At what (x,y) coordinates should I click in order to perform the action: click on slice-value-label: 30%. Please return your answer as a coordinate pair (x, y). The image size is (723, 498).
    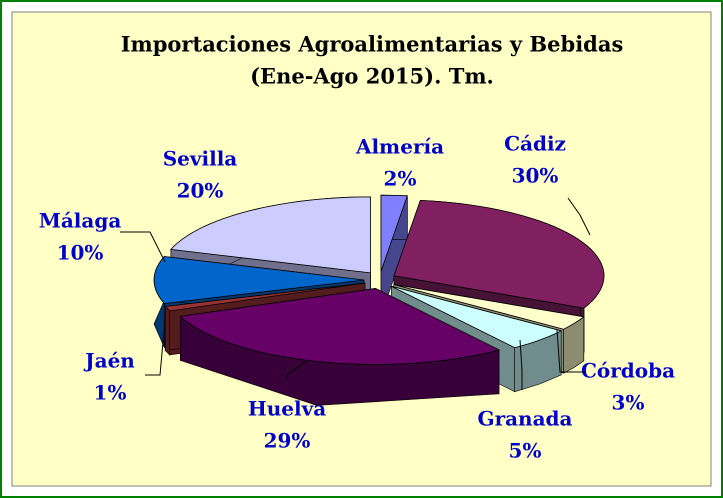
    Looking at the image, I should click on (535, 176).